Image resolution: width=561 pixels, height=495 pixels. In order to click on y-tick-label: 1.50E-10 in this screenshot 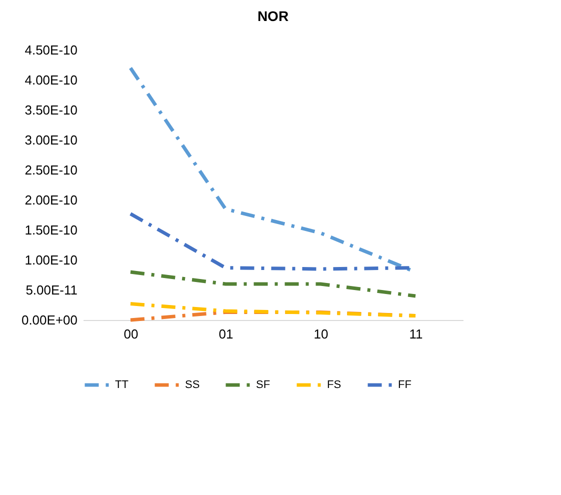, I will do `click(51, 230)`.